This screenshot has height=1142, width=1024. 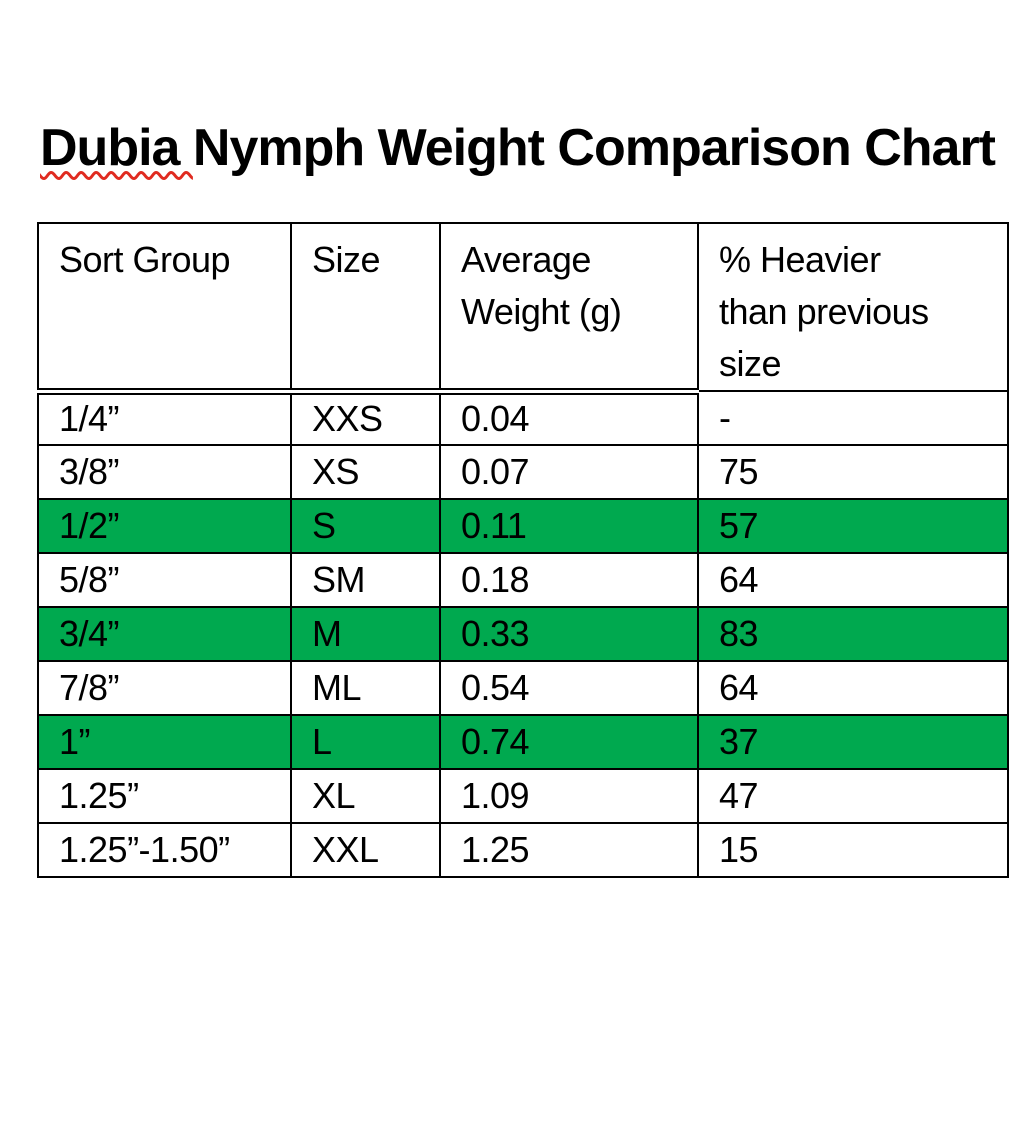 I want to click on column-header-size: Size, so click(x=365, y=308).